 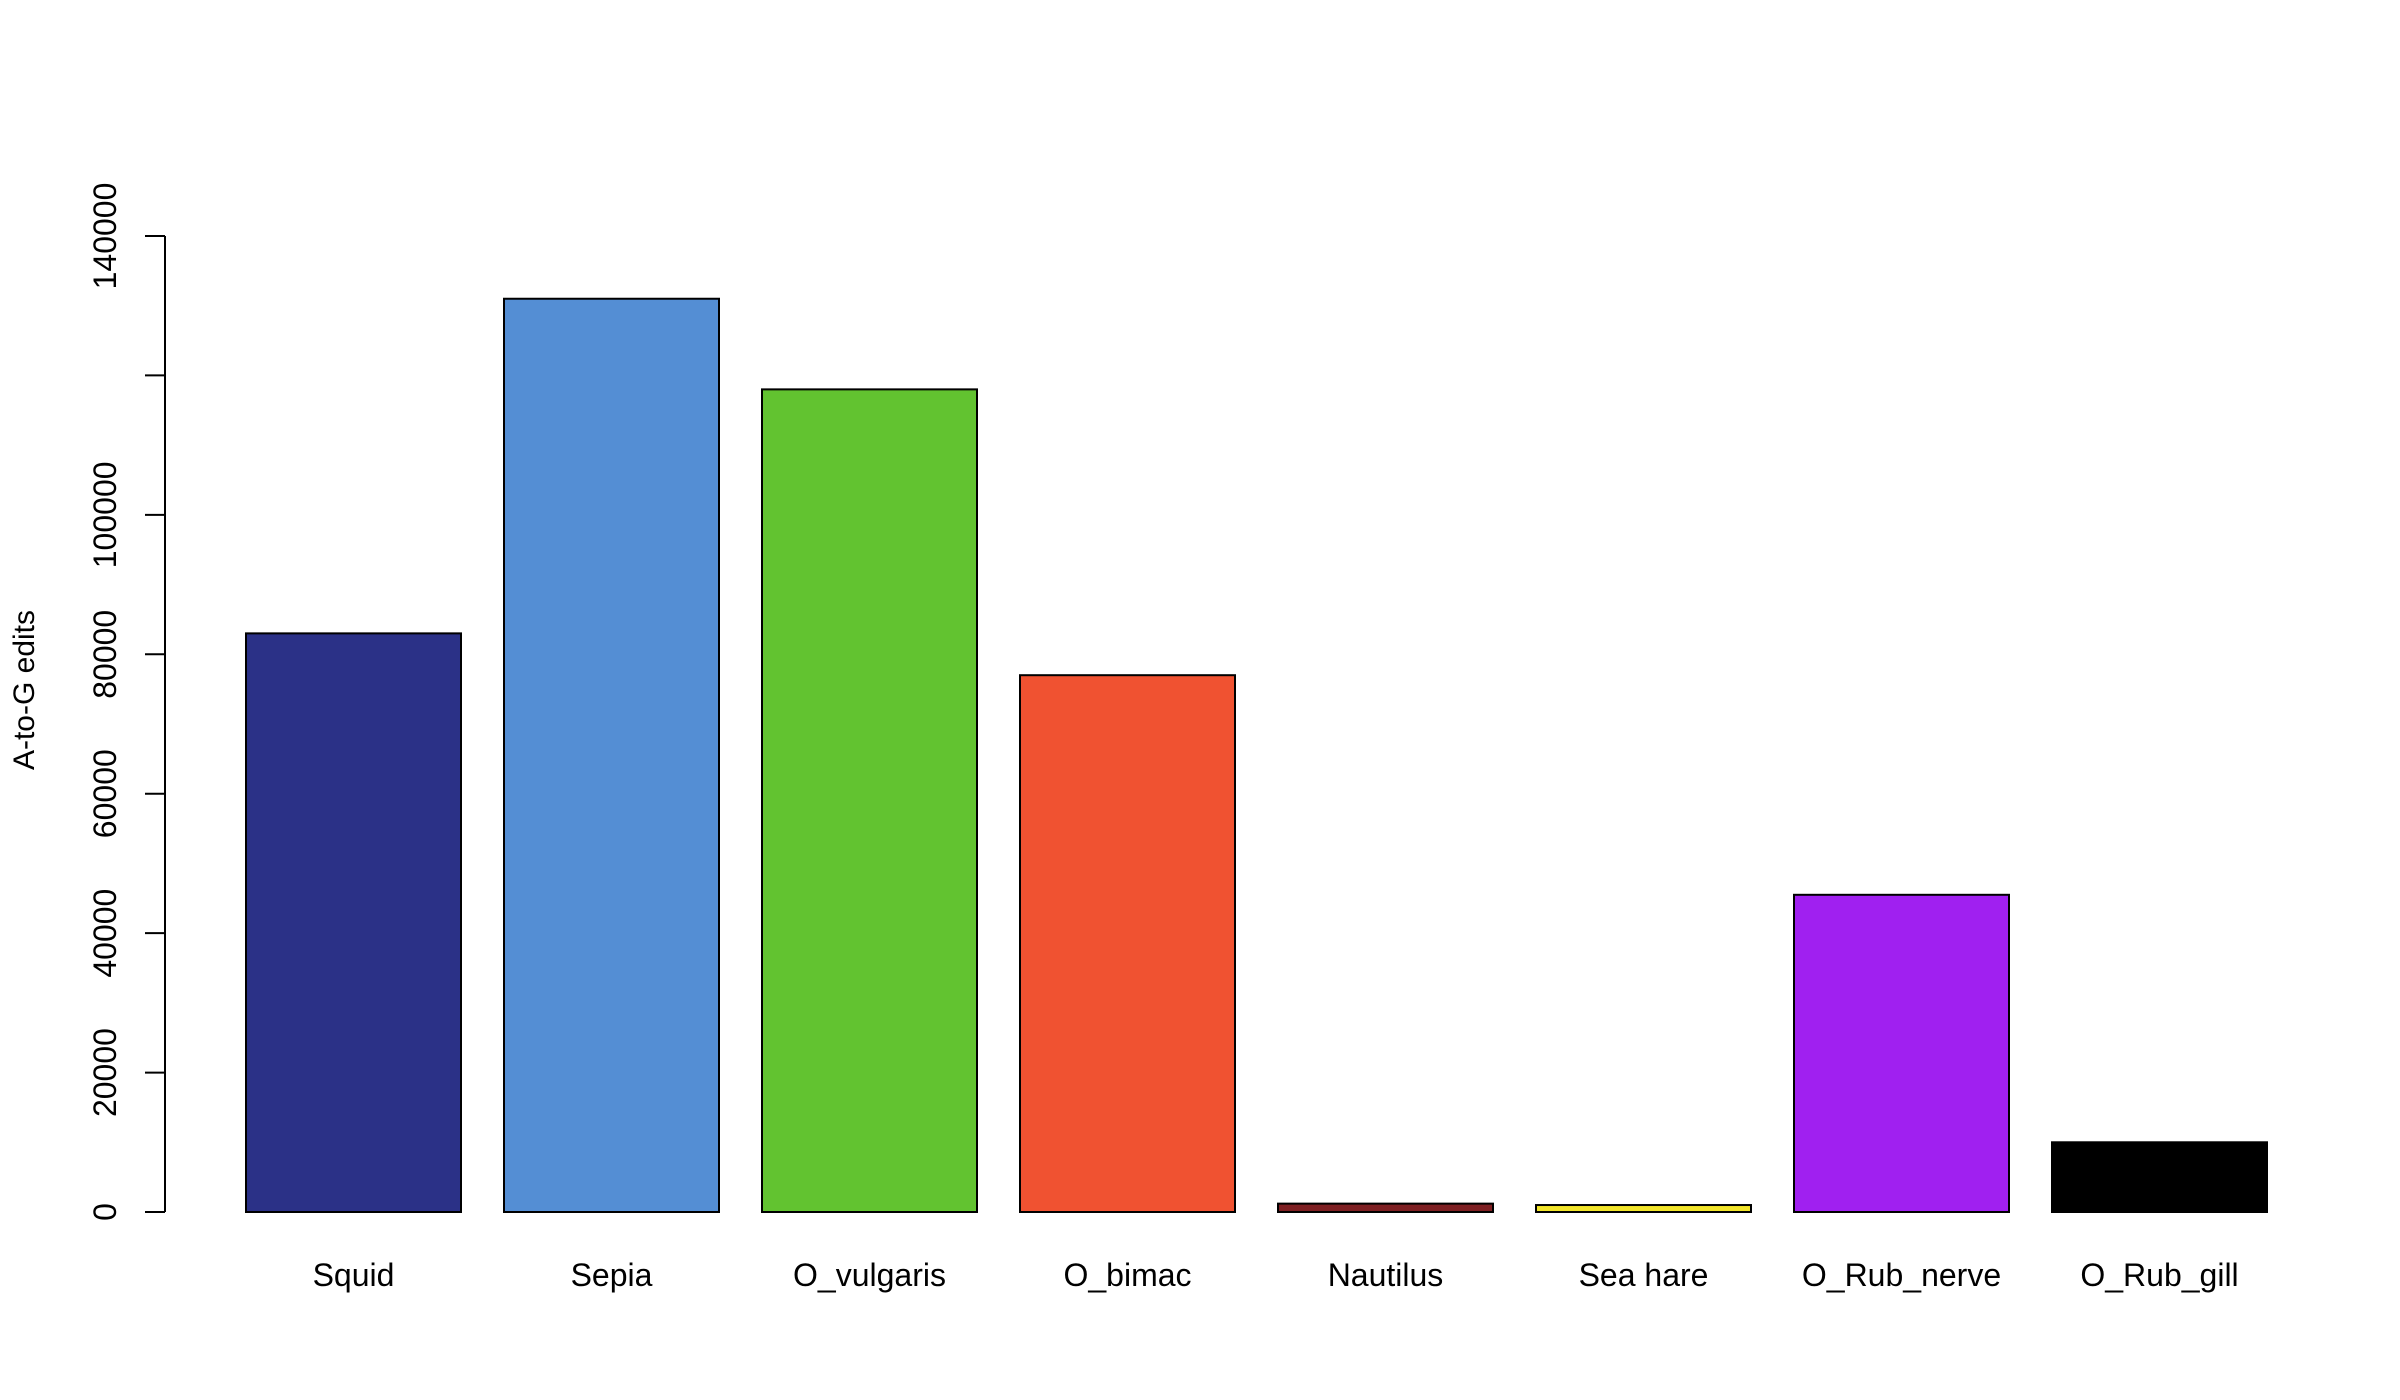 I want to click on x-tick-label: Sea hare, so click(x=1644, y=1275).